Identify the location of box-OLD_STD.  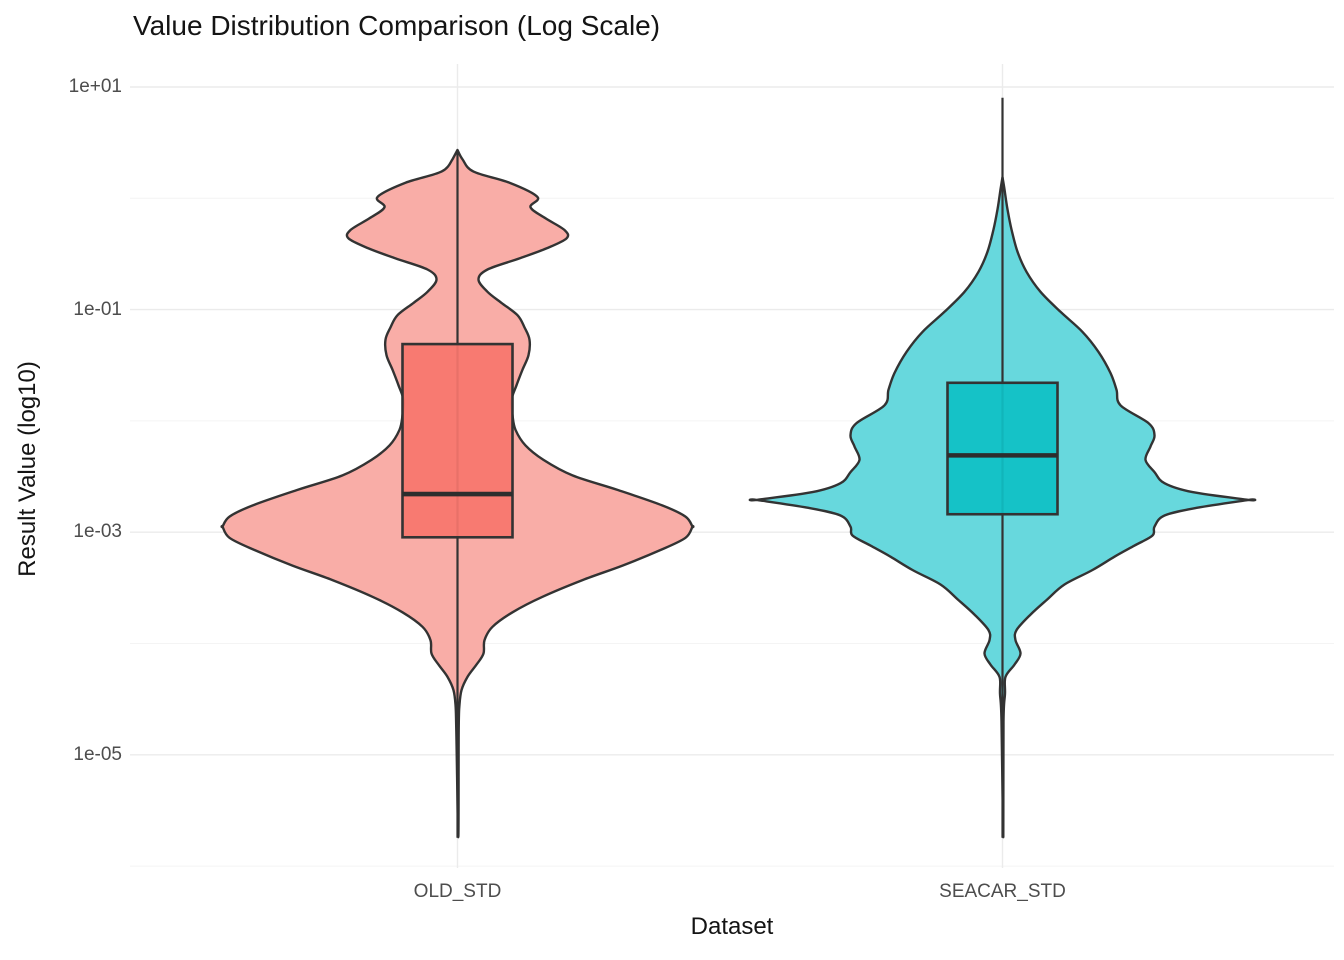
(457, 440).